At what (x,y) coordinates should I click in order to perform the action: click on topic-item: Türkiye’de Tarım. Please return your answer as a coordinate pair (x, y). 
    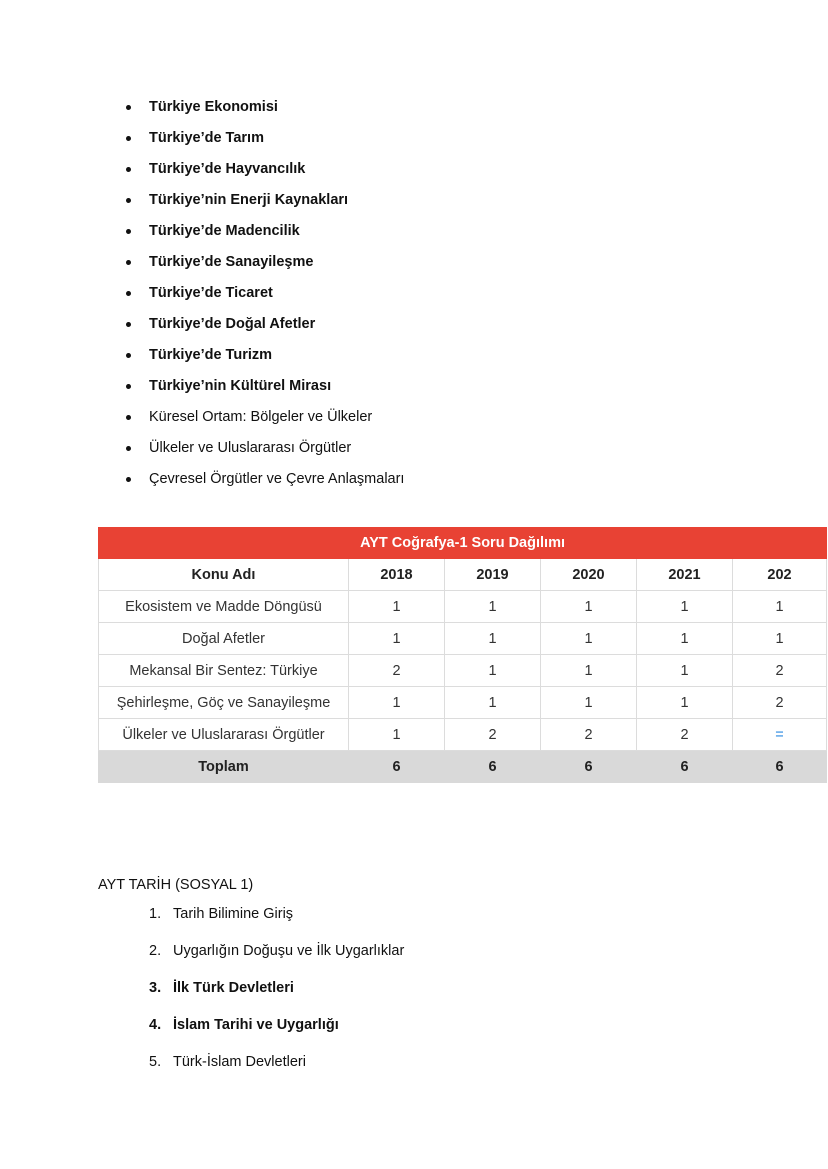
    Looking at the image, I should click on (202, 142).